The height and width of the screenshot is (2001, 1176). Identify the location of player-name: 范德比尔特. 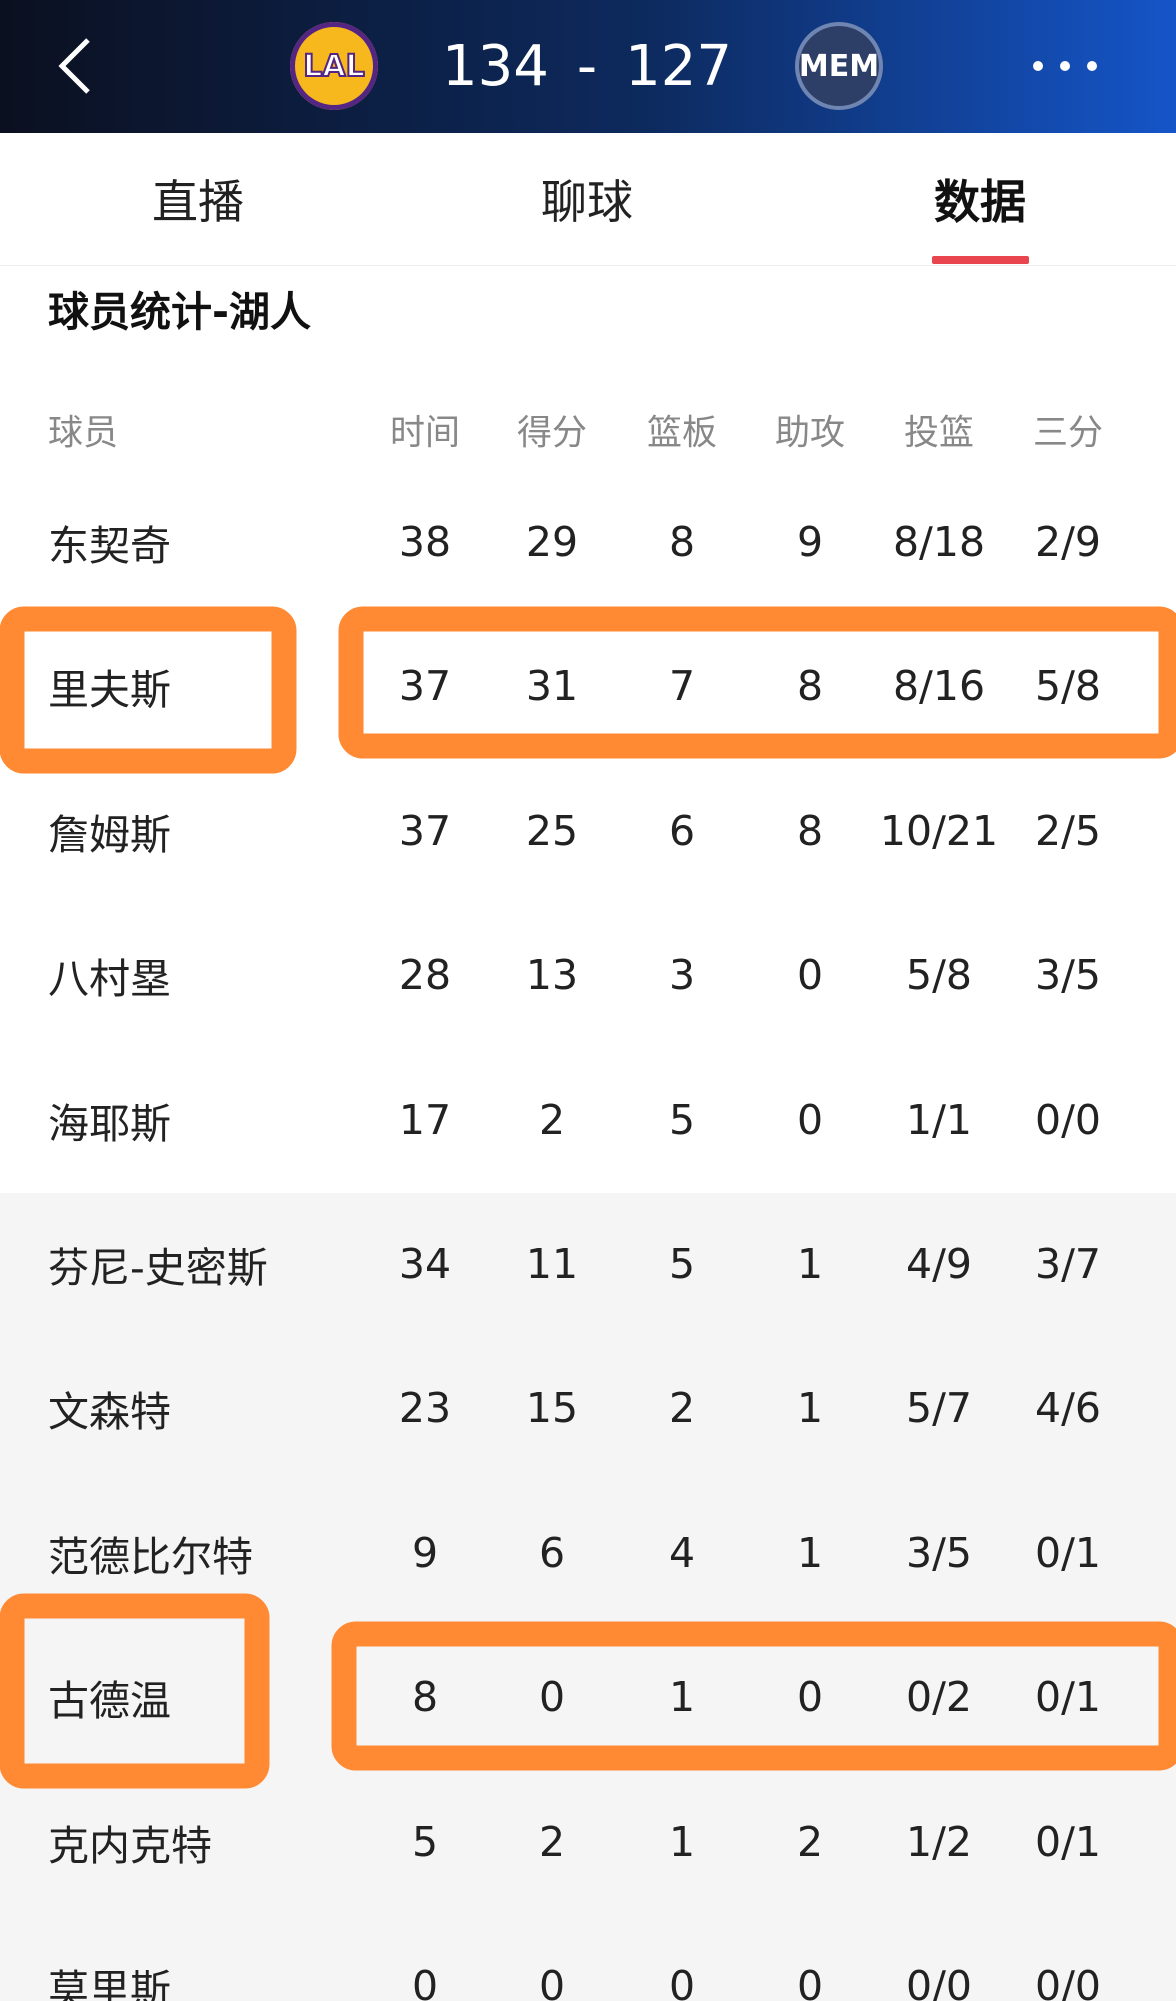
(150, 1556).